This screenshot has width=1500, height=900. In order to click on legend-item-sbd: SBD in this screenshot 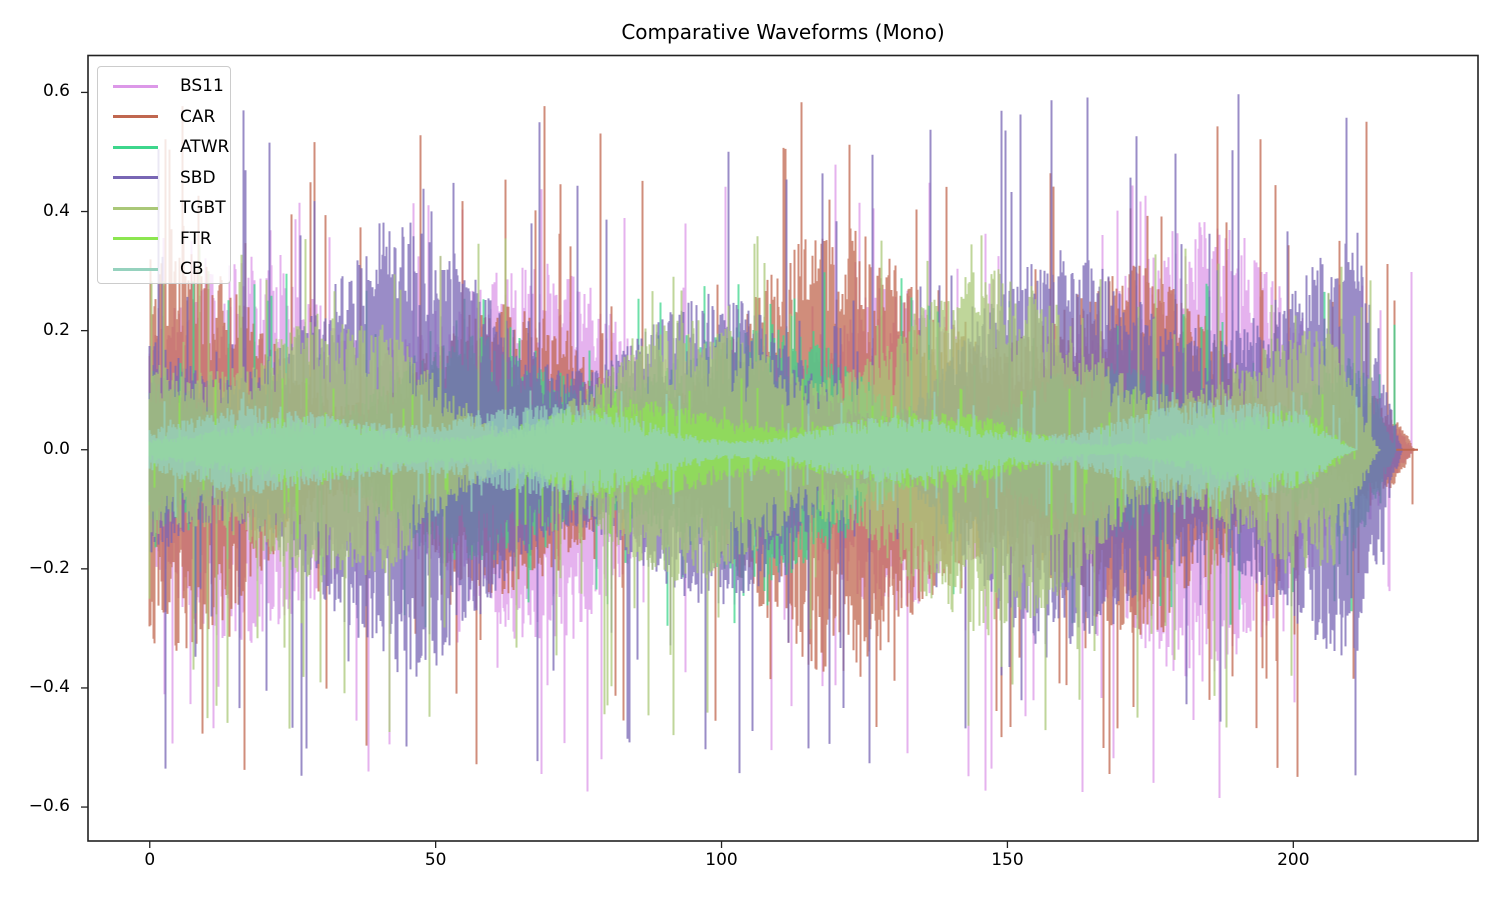, I will do `click(164, 178)`.